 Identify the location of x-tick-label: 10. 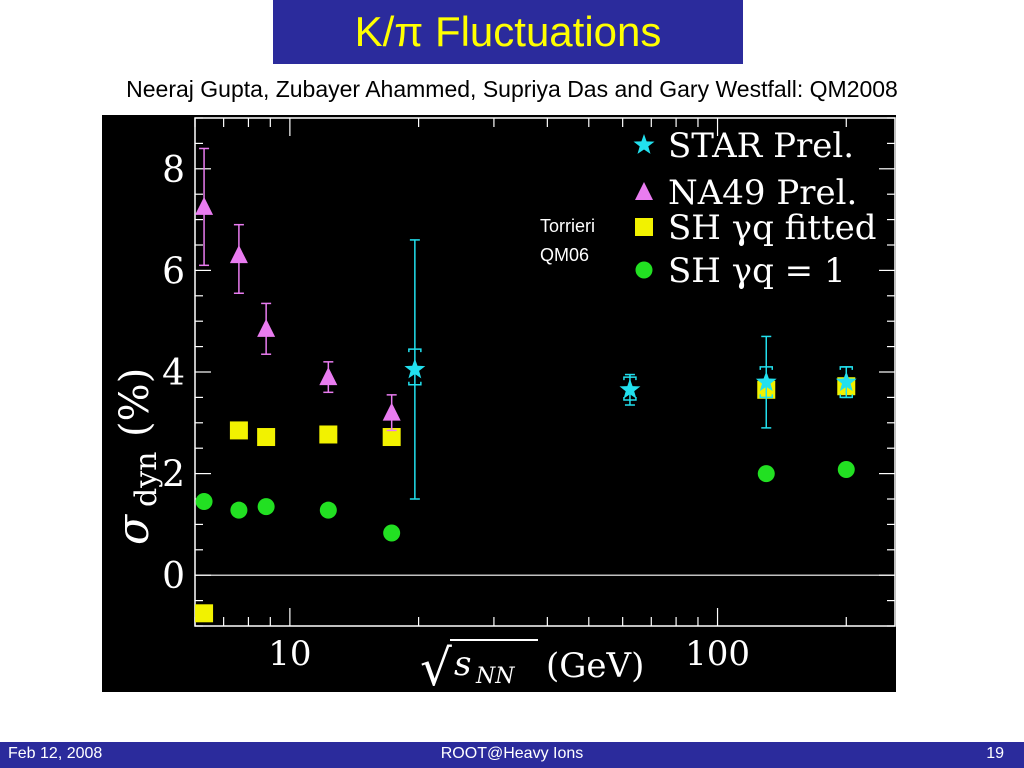
(289, 654).